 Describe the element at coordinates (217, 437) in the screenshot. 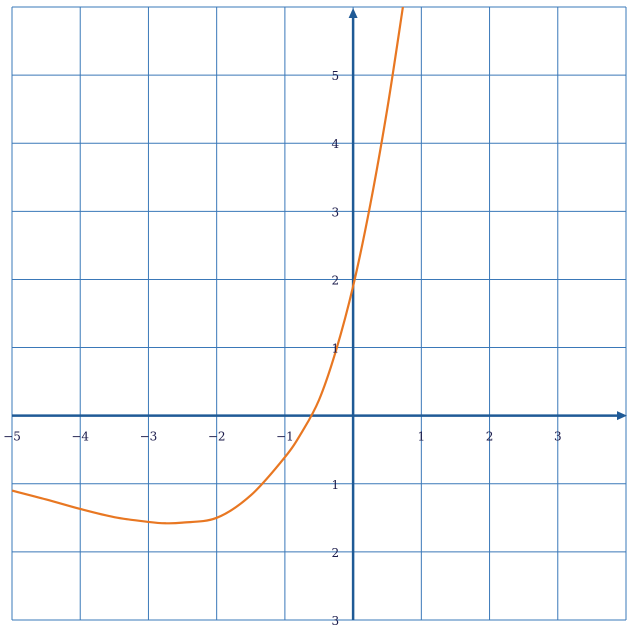

I see `x-tick-label: −2` at that location.